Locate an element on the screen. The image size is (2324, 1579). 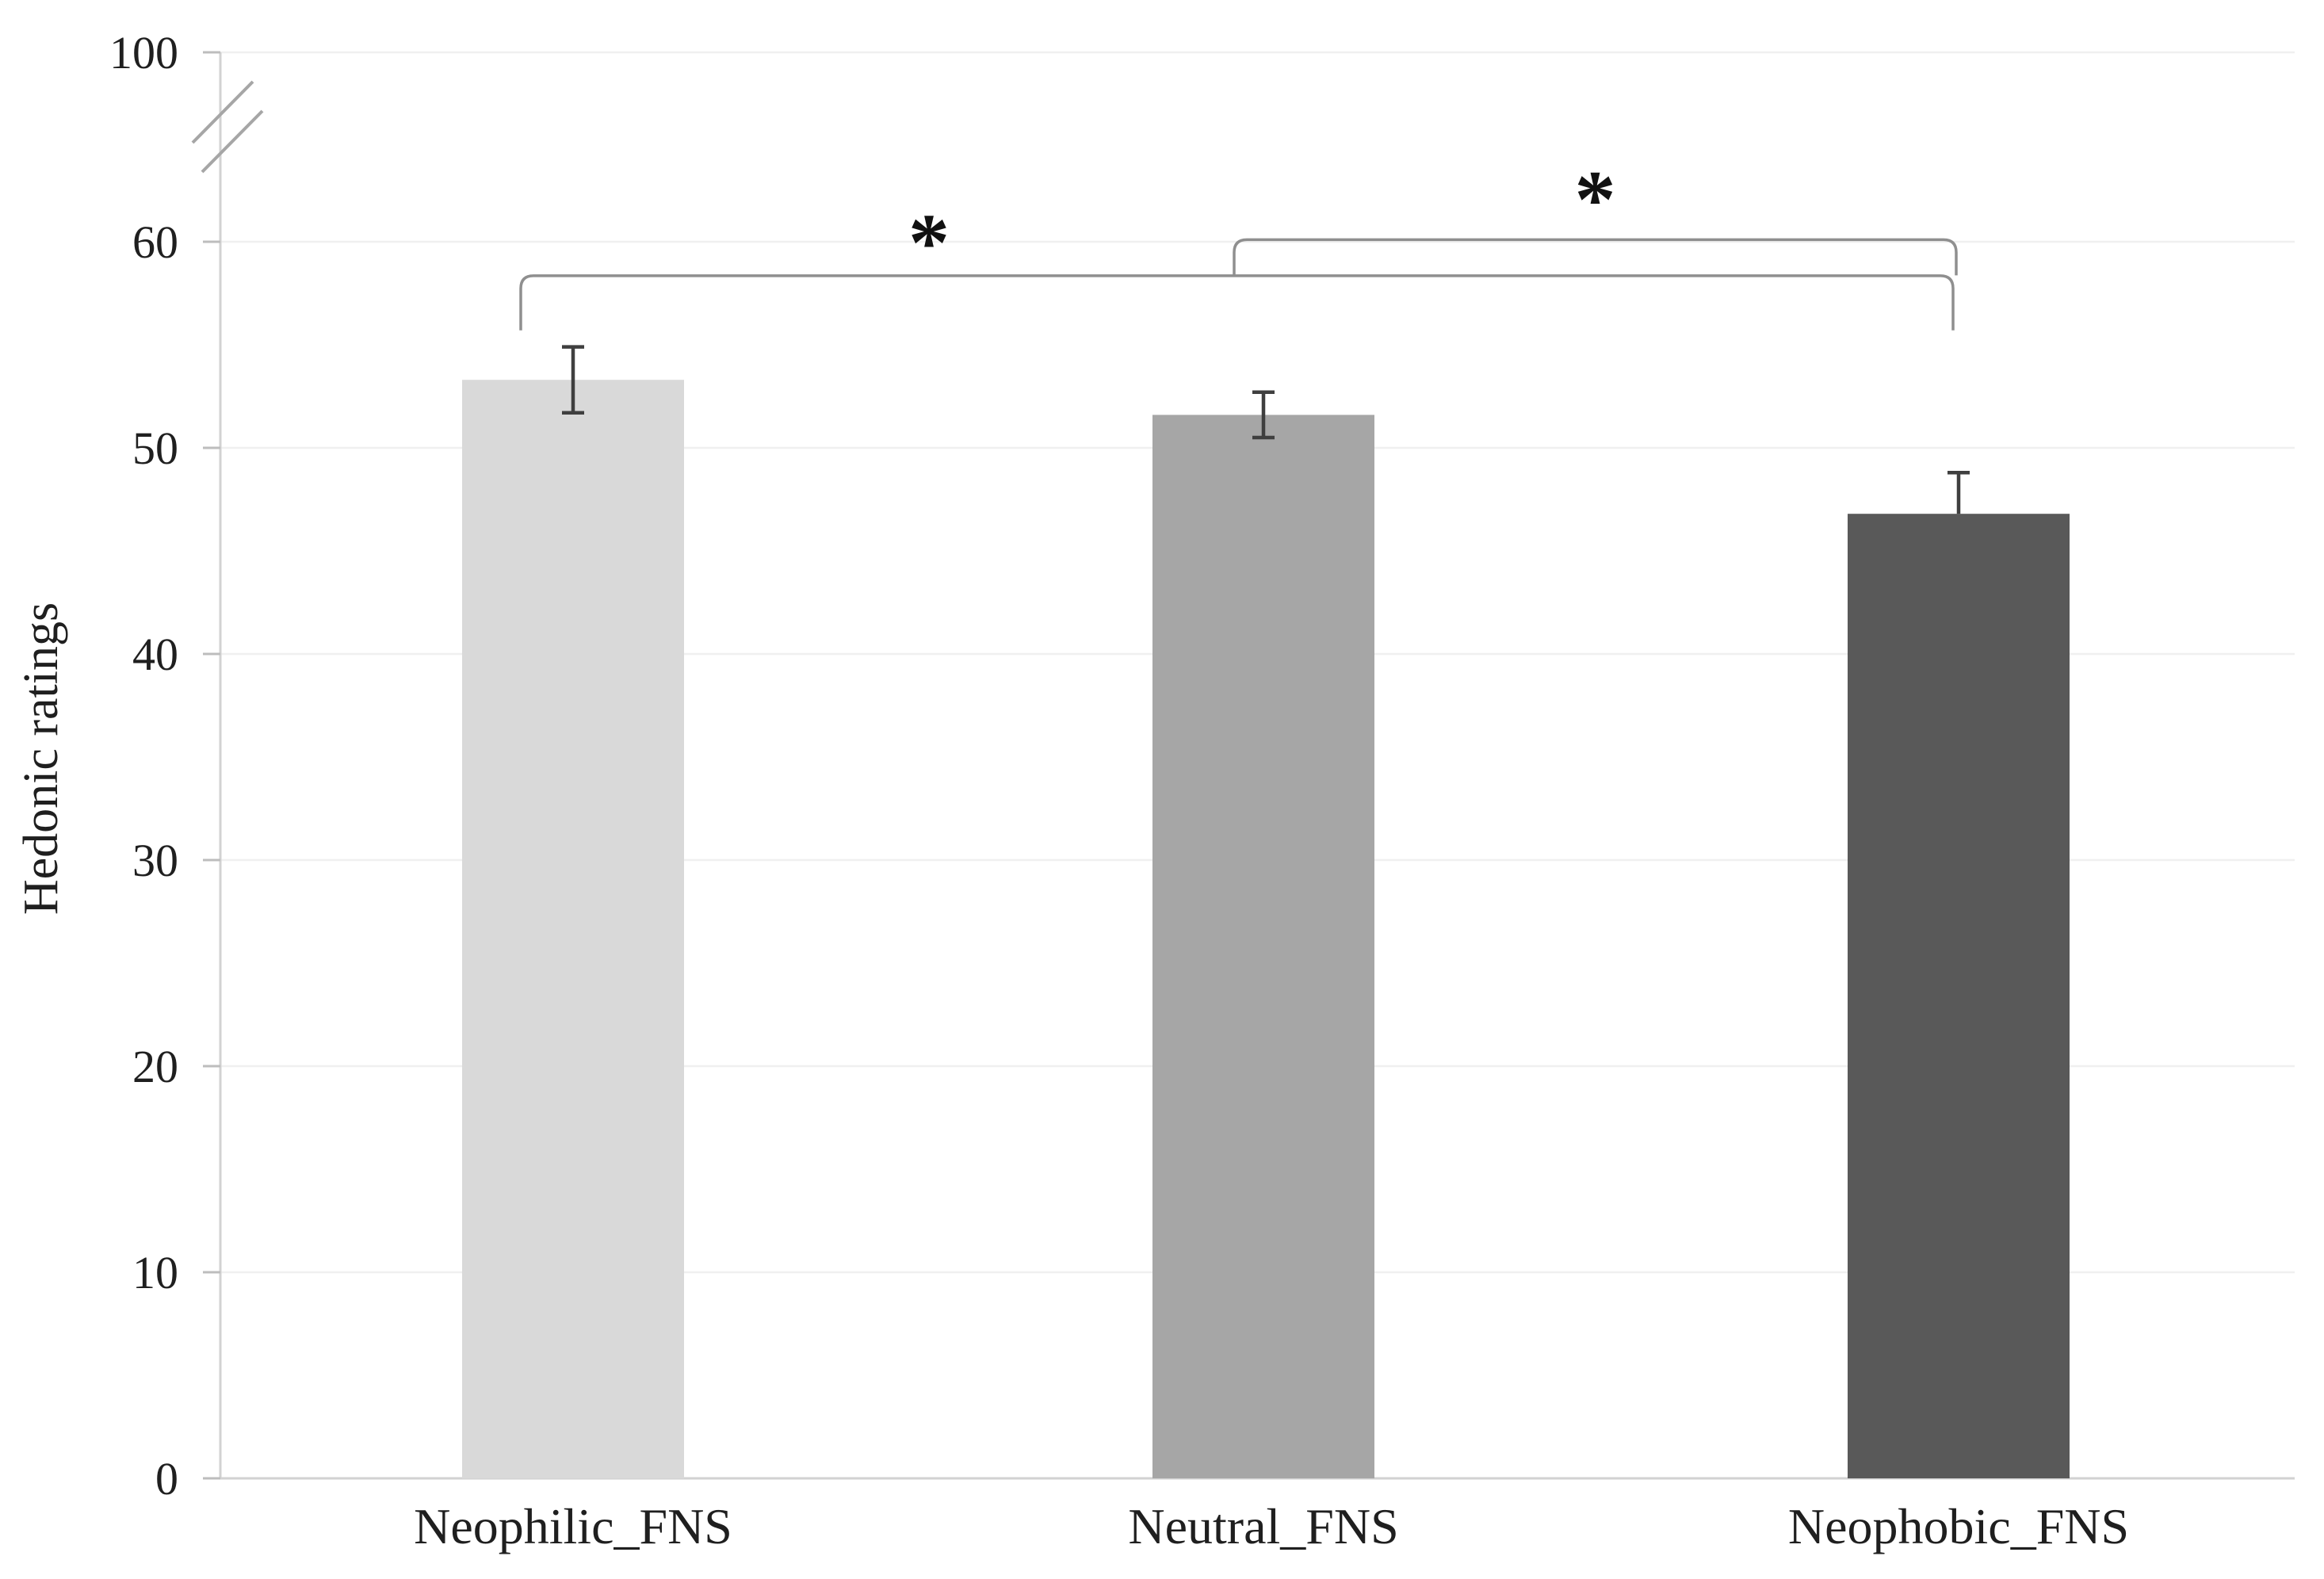
bar-Neophobic_FNS is located at coordinates (1959, 996).